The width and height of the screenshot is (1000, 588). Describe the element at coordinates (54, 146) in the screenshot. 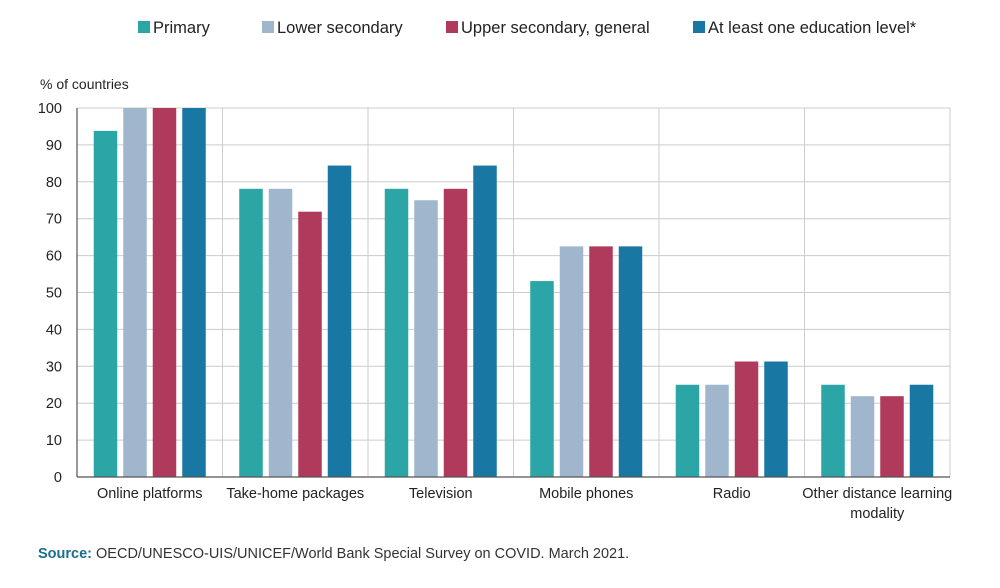

I see `y-tick-label-90: 90` at that location.